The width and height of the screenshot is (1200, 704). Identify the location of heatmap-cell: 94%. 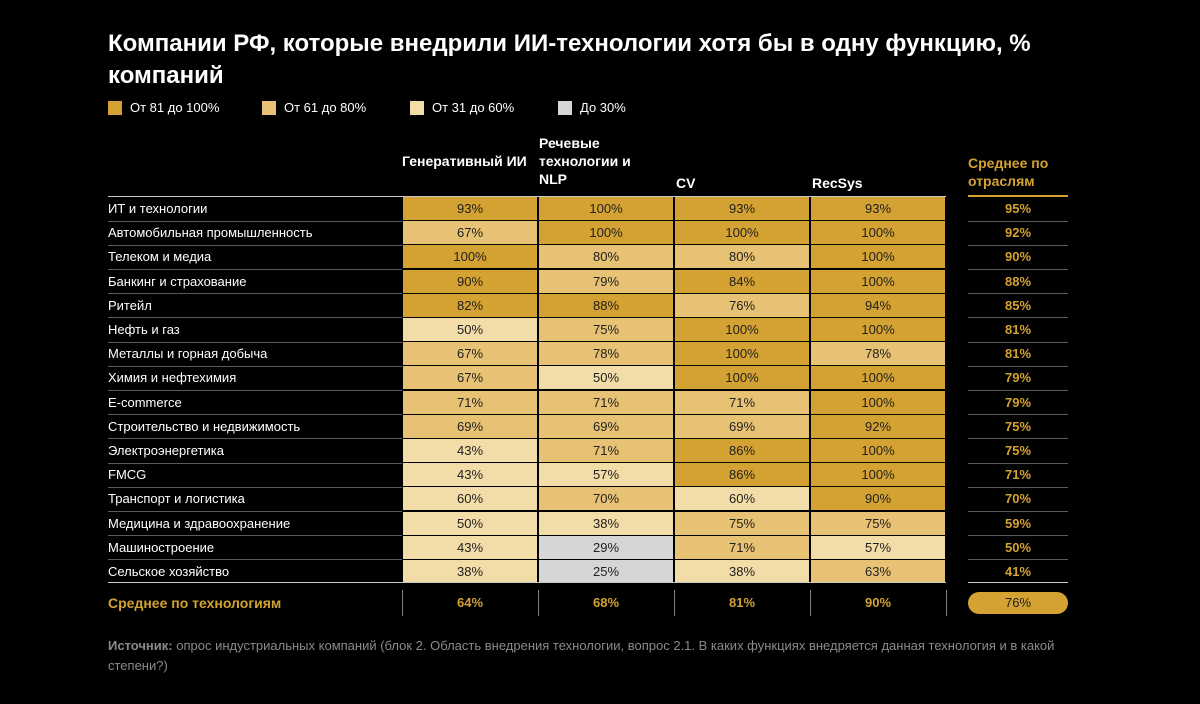
(878, 305).